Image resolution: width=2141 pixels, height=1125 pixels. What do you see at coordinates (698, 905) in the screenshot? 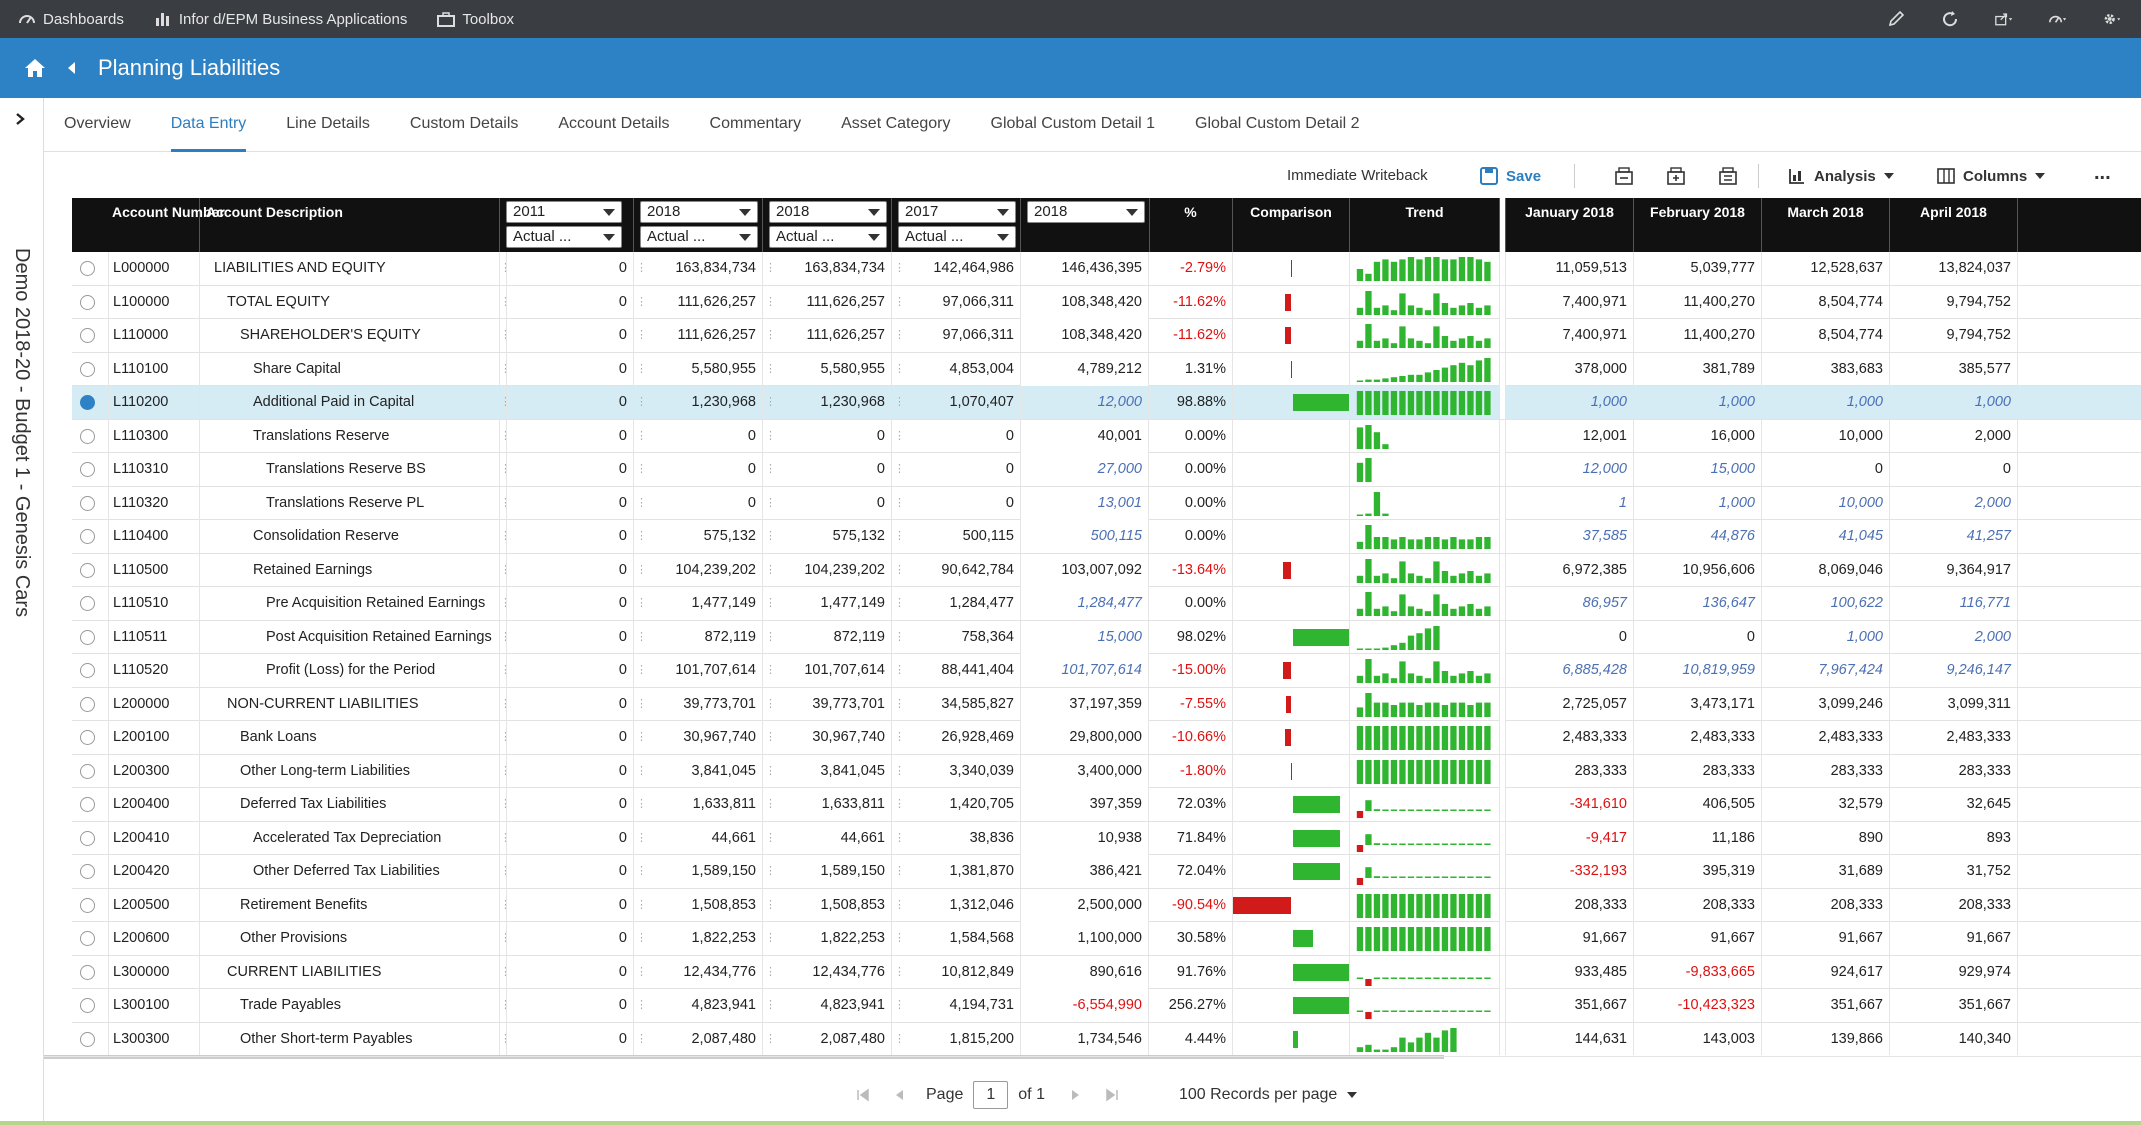
I see `value-cell-v2: 1,508,853` at bounding box center [698, 905].